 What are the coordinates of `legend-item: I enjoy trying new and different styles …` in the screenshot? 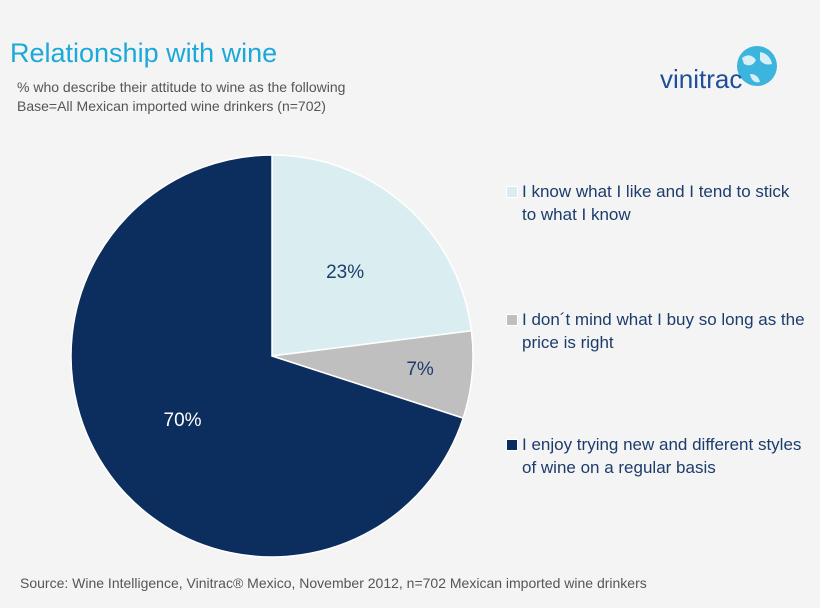 It's located at (656, 456).